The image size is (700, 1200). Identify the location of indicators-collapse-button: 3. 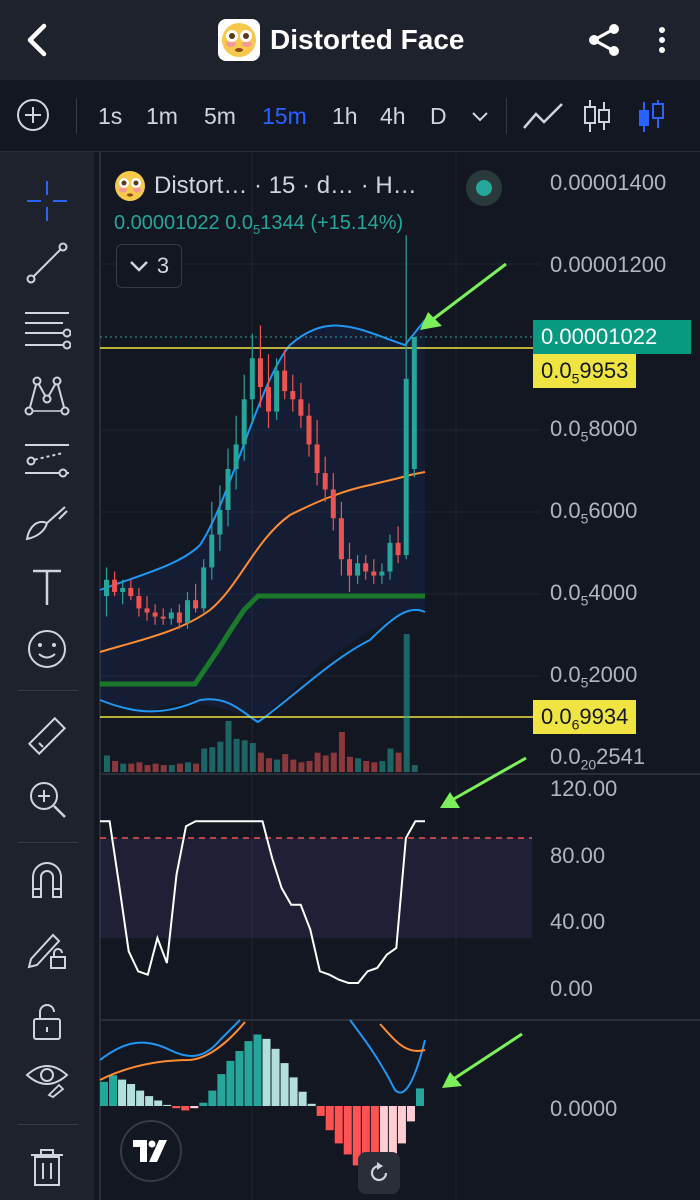
(149, 266).